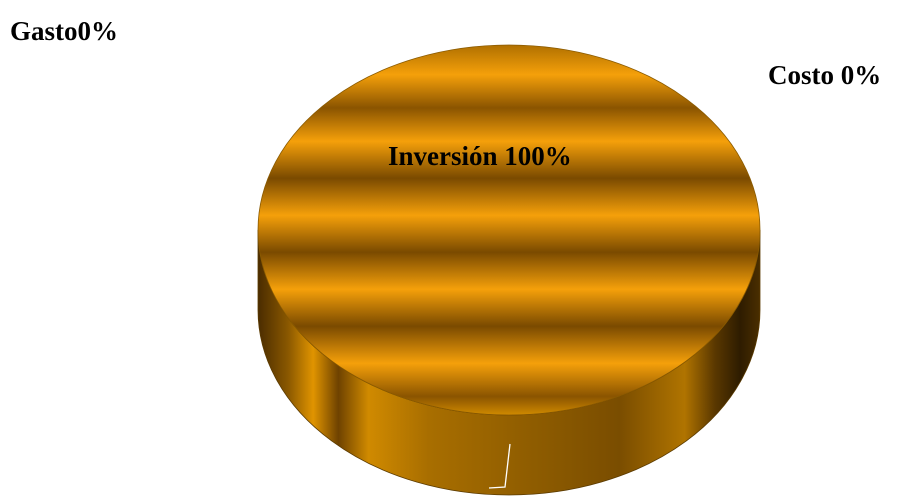 Image resolution: width=910 pixels, height=496 pixels. I want to click on slice-label-gasto: Gasto0%, so click(64, 31).